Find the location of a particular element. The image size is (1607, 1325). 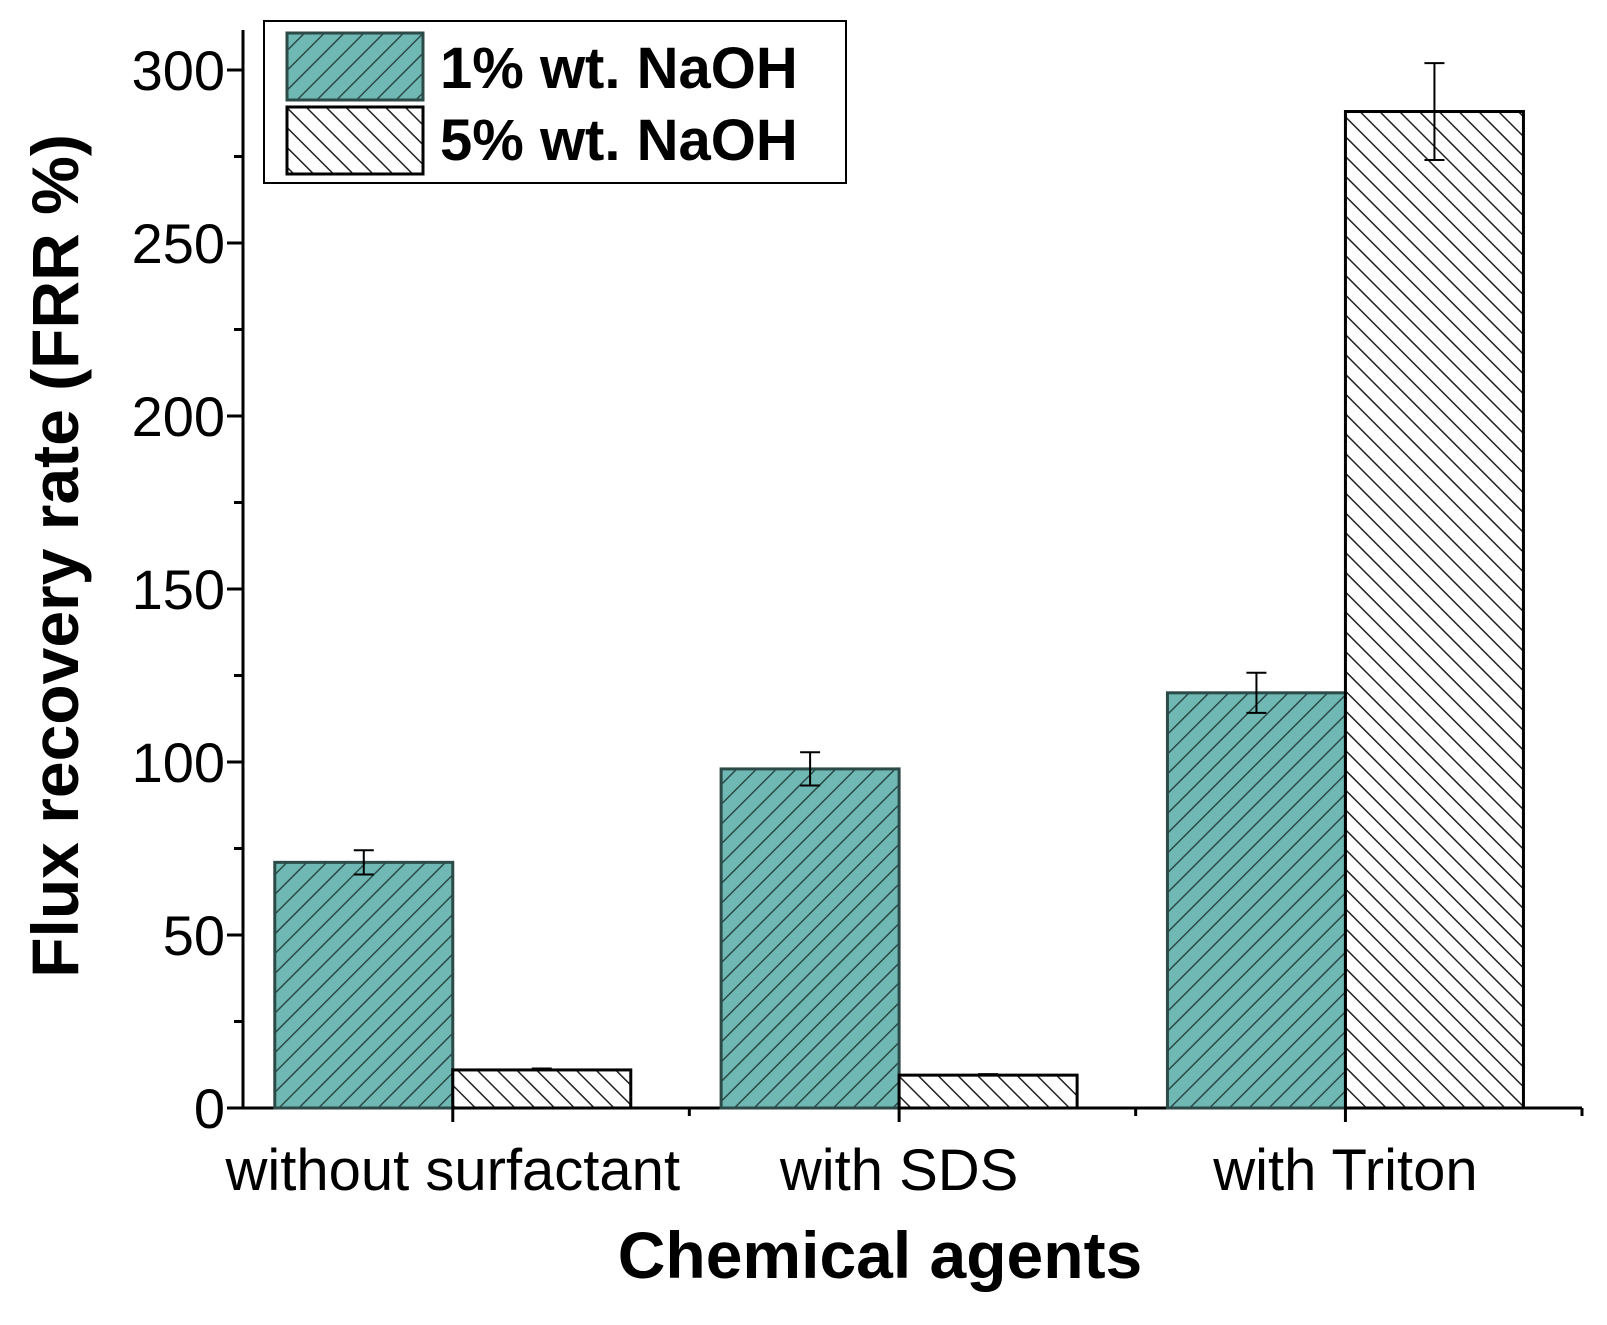

y-tick-label: 50 is located at coordinates (194, 935).